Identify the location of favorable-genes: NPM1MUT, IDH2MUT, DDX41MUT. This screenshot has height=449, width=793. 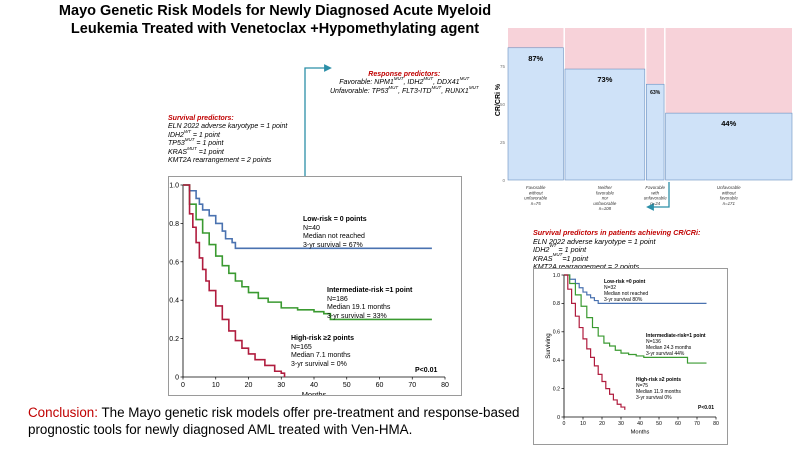
(421, 81).